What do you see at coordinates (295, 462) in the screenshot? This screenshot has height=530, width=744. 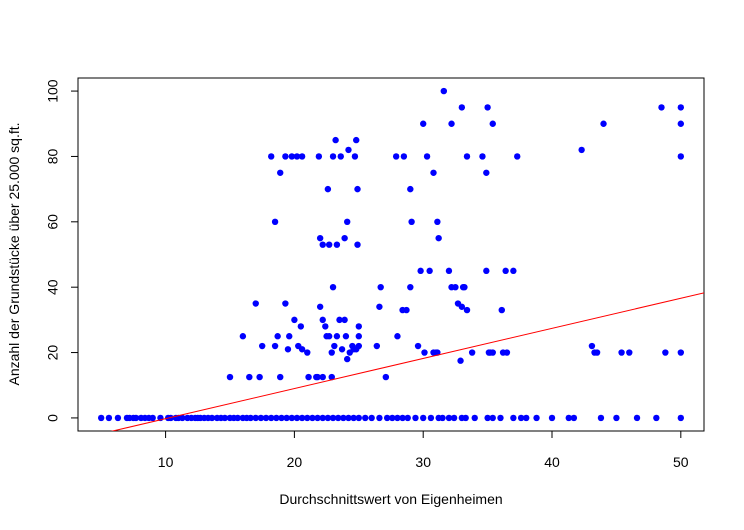 I see `x-tick-label: 20` at bounding box center [295, 462].